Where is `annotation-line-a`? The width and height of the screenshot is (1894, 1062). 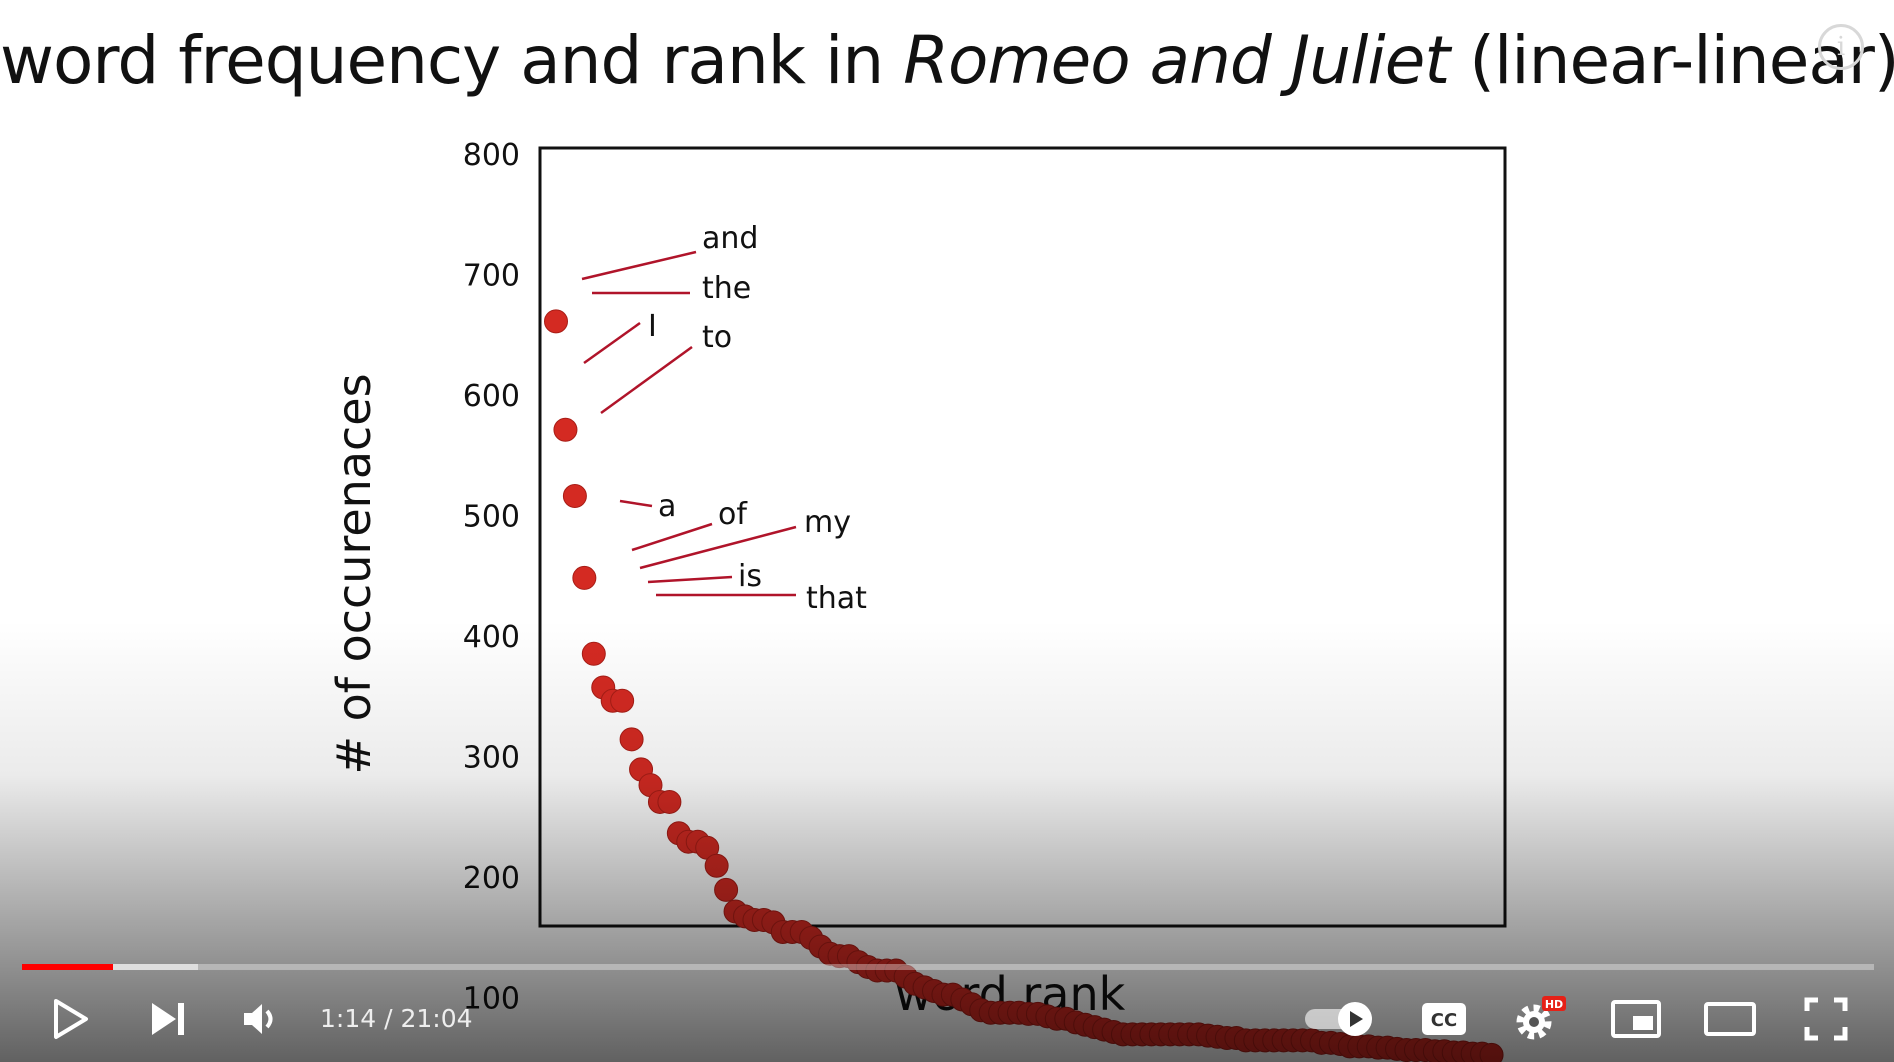
annotation-line-a is located at coordinates (636, 503).